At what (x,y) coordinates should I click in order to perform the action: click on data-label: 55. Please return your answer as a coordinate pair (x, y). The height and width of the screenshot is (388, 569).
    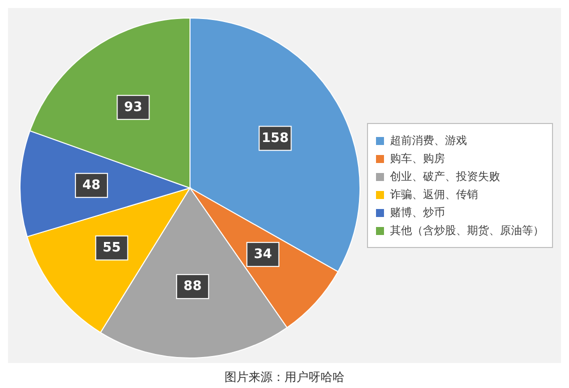
    Looking at the image, I should click on (111, 248).